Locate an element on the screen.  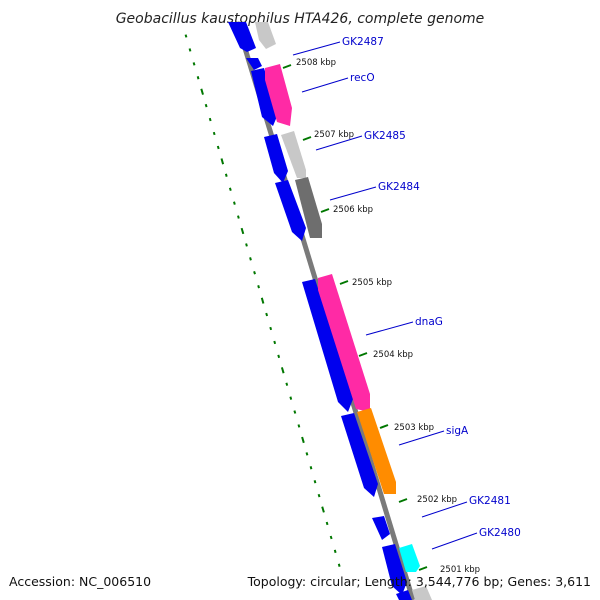
gene-block-gk2484 is located at coordinates (308, 207).